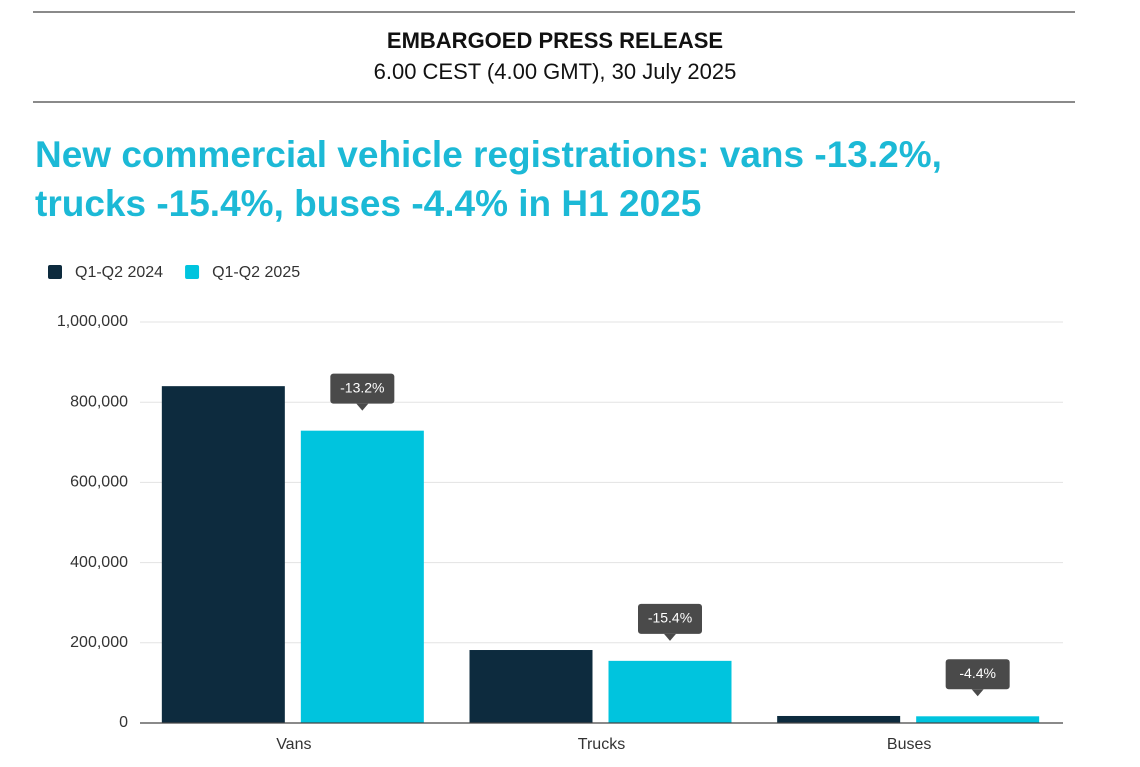 The width and height of the screenshot is (1140, 767). Describe the element at coordinates (99, 642) in the screenshot. I see `y-tick-label: 200,000` at that location.